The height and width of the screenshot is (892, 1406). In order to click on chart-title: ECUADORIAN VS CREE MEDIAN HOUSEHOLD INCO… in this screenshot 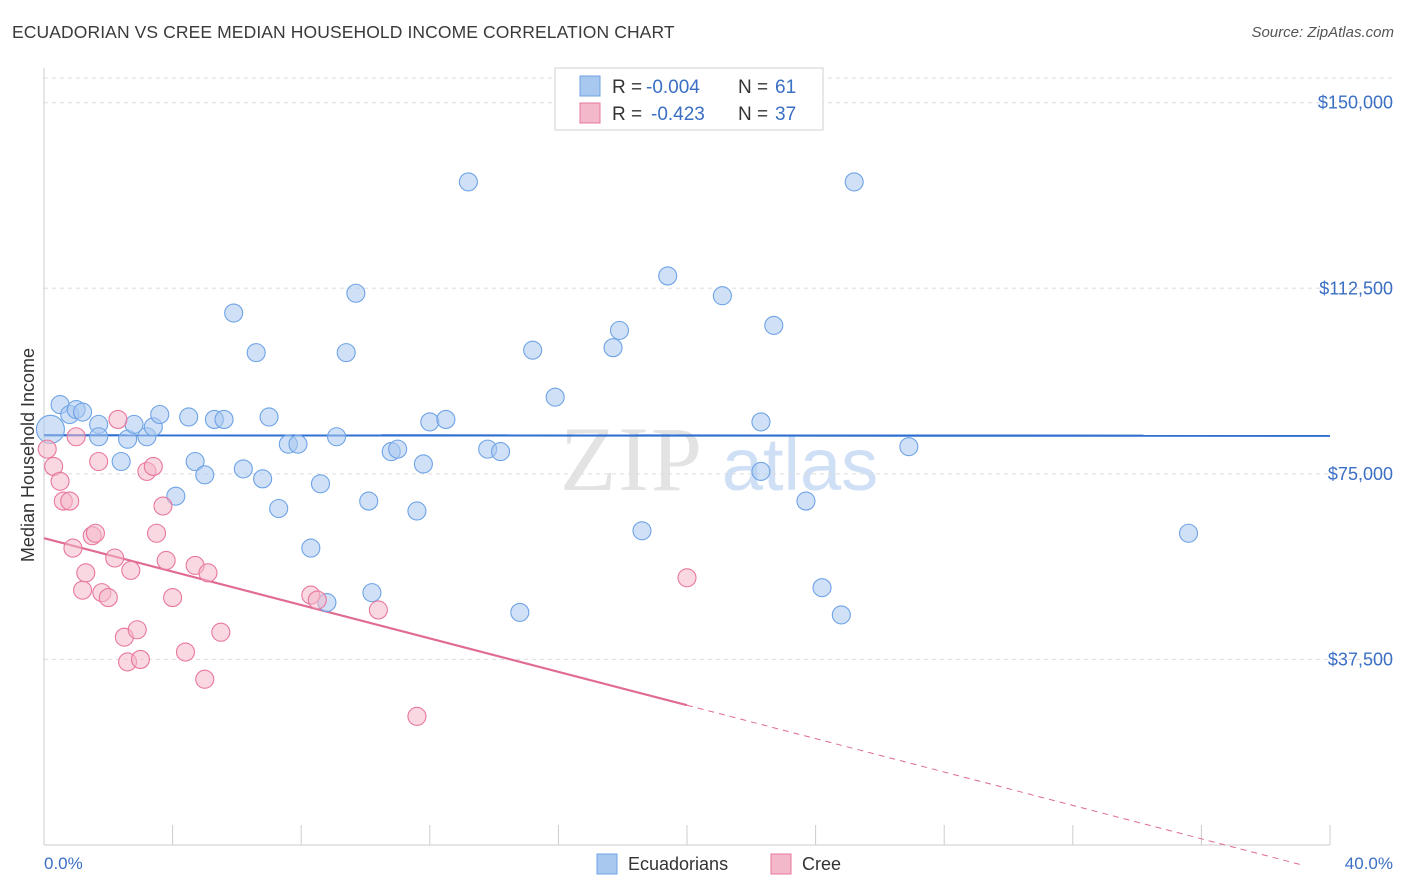, I will do `click(343, 32)`.